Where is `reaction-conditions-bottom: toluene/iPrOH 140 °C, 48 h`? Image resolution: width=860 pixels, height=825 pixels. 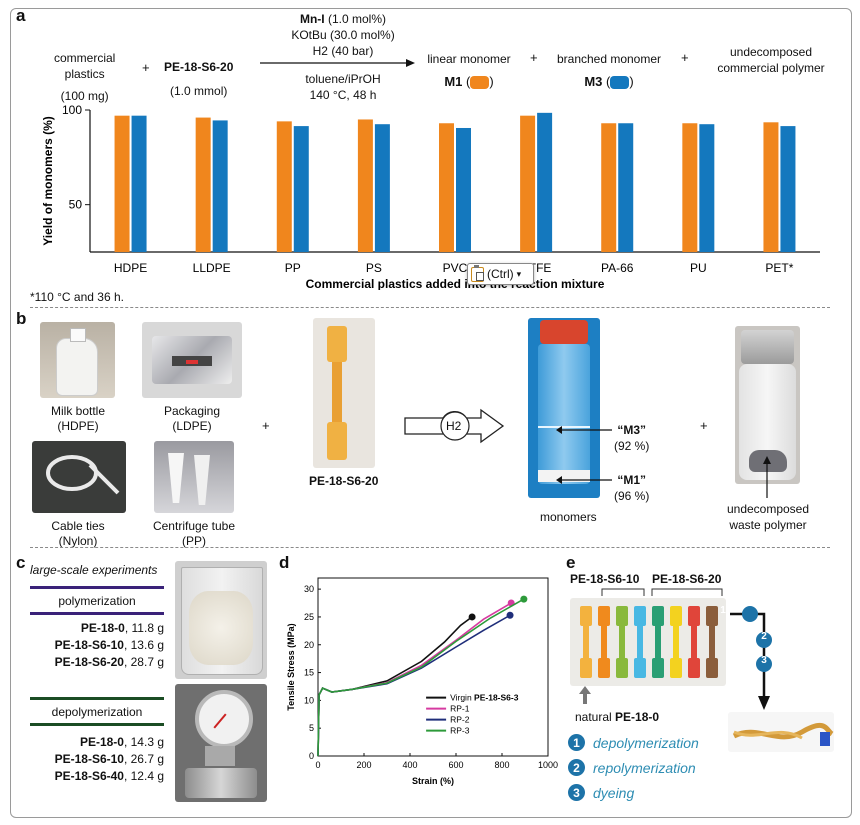 reaction-conditions-bottom: toluene/iPrOH 140 °C, 48 h is located at coordinates (343, 87).